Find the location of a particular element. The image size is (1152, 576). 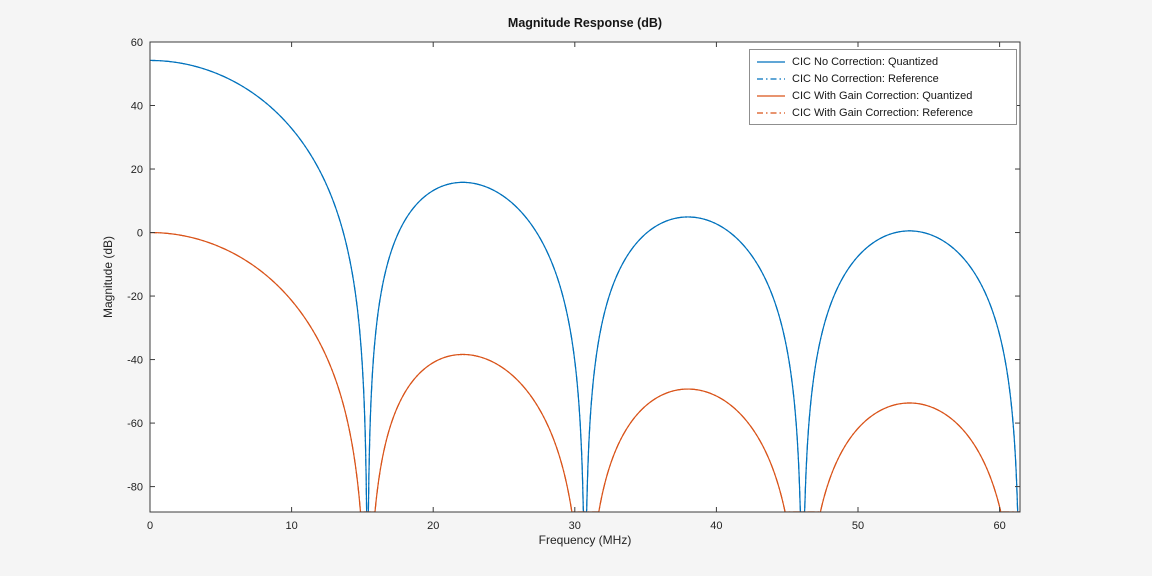

y-axis-label: Magnitude (dB) is located at coordinates (108, 277).